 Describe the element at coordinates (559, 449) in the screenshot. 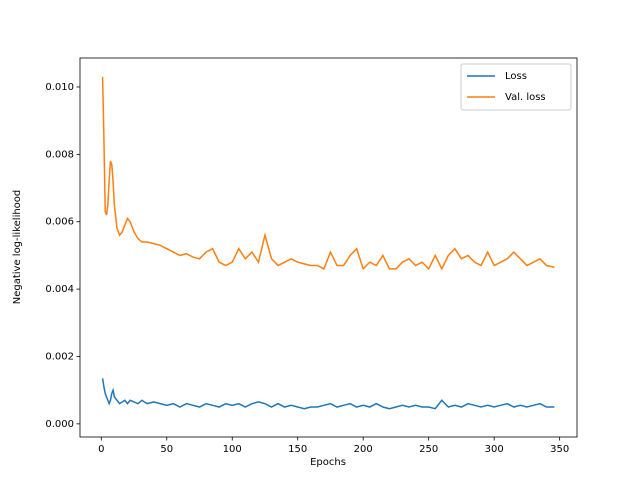

I see `x-tick-label: 350` at that location.